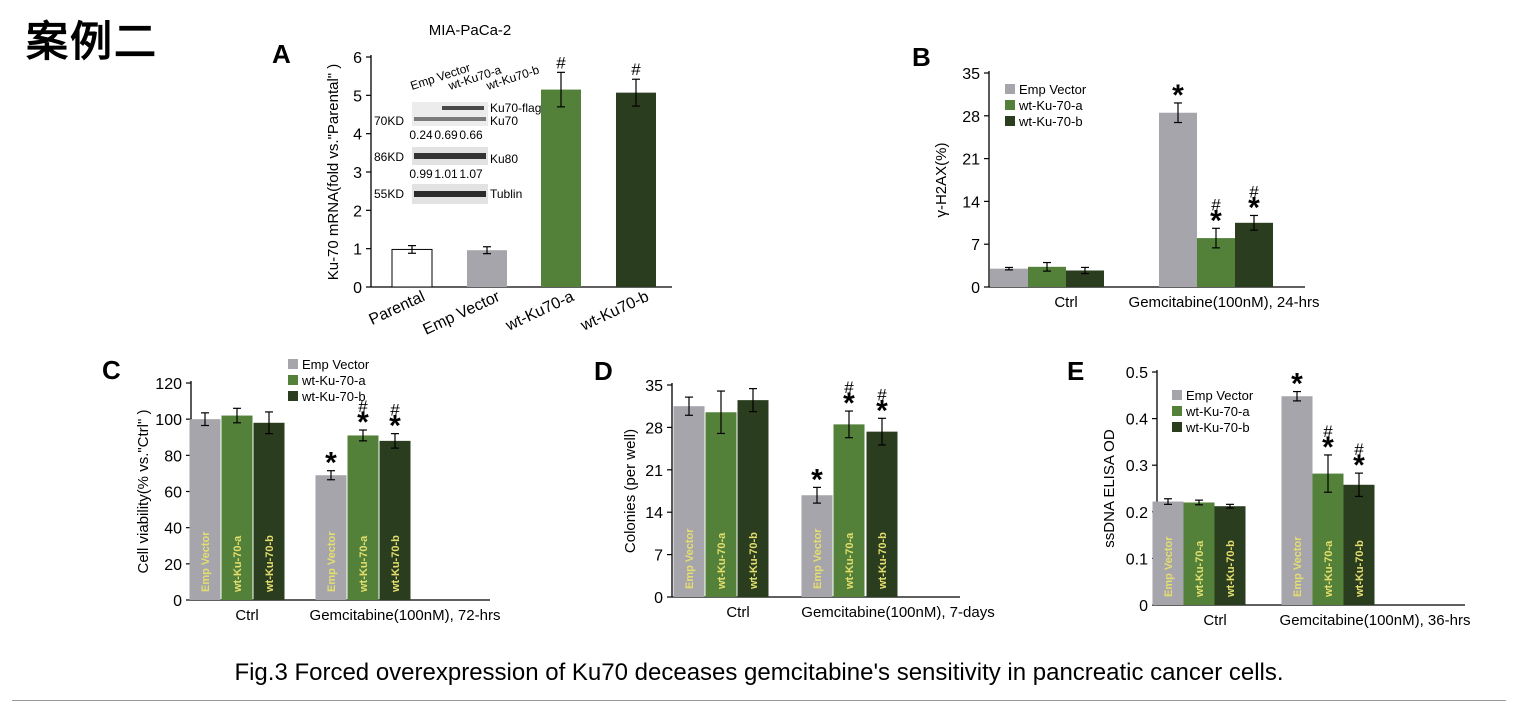  What do you see at coordinates (921, 57) in the screenshot?
I see `panel-letter: B` at bounding box center [921, 57].